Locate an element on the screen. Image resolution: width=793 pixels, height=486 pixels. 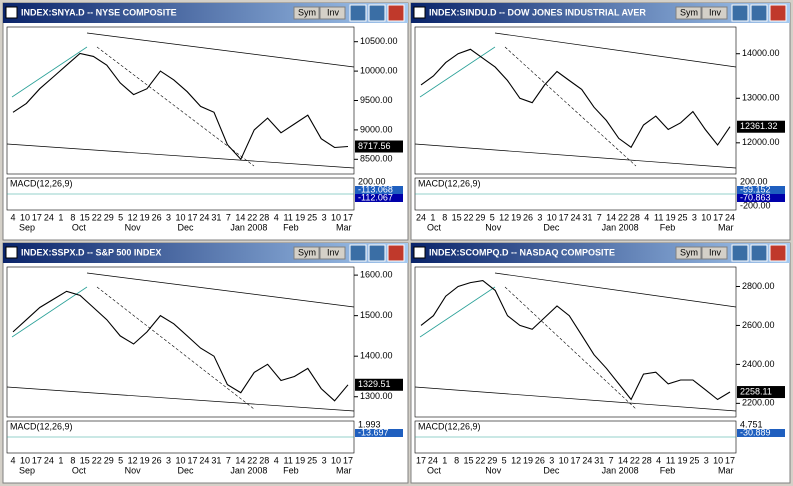
date-day-label: 7 is located at coordinates (228, 460).